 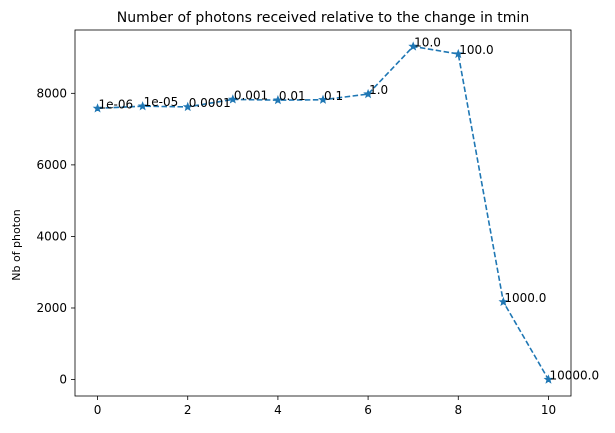 I want to click on x-tick-label: 10, so click(x=548, y=410).